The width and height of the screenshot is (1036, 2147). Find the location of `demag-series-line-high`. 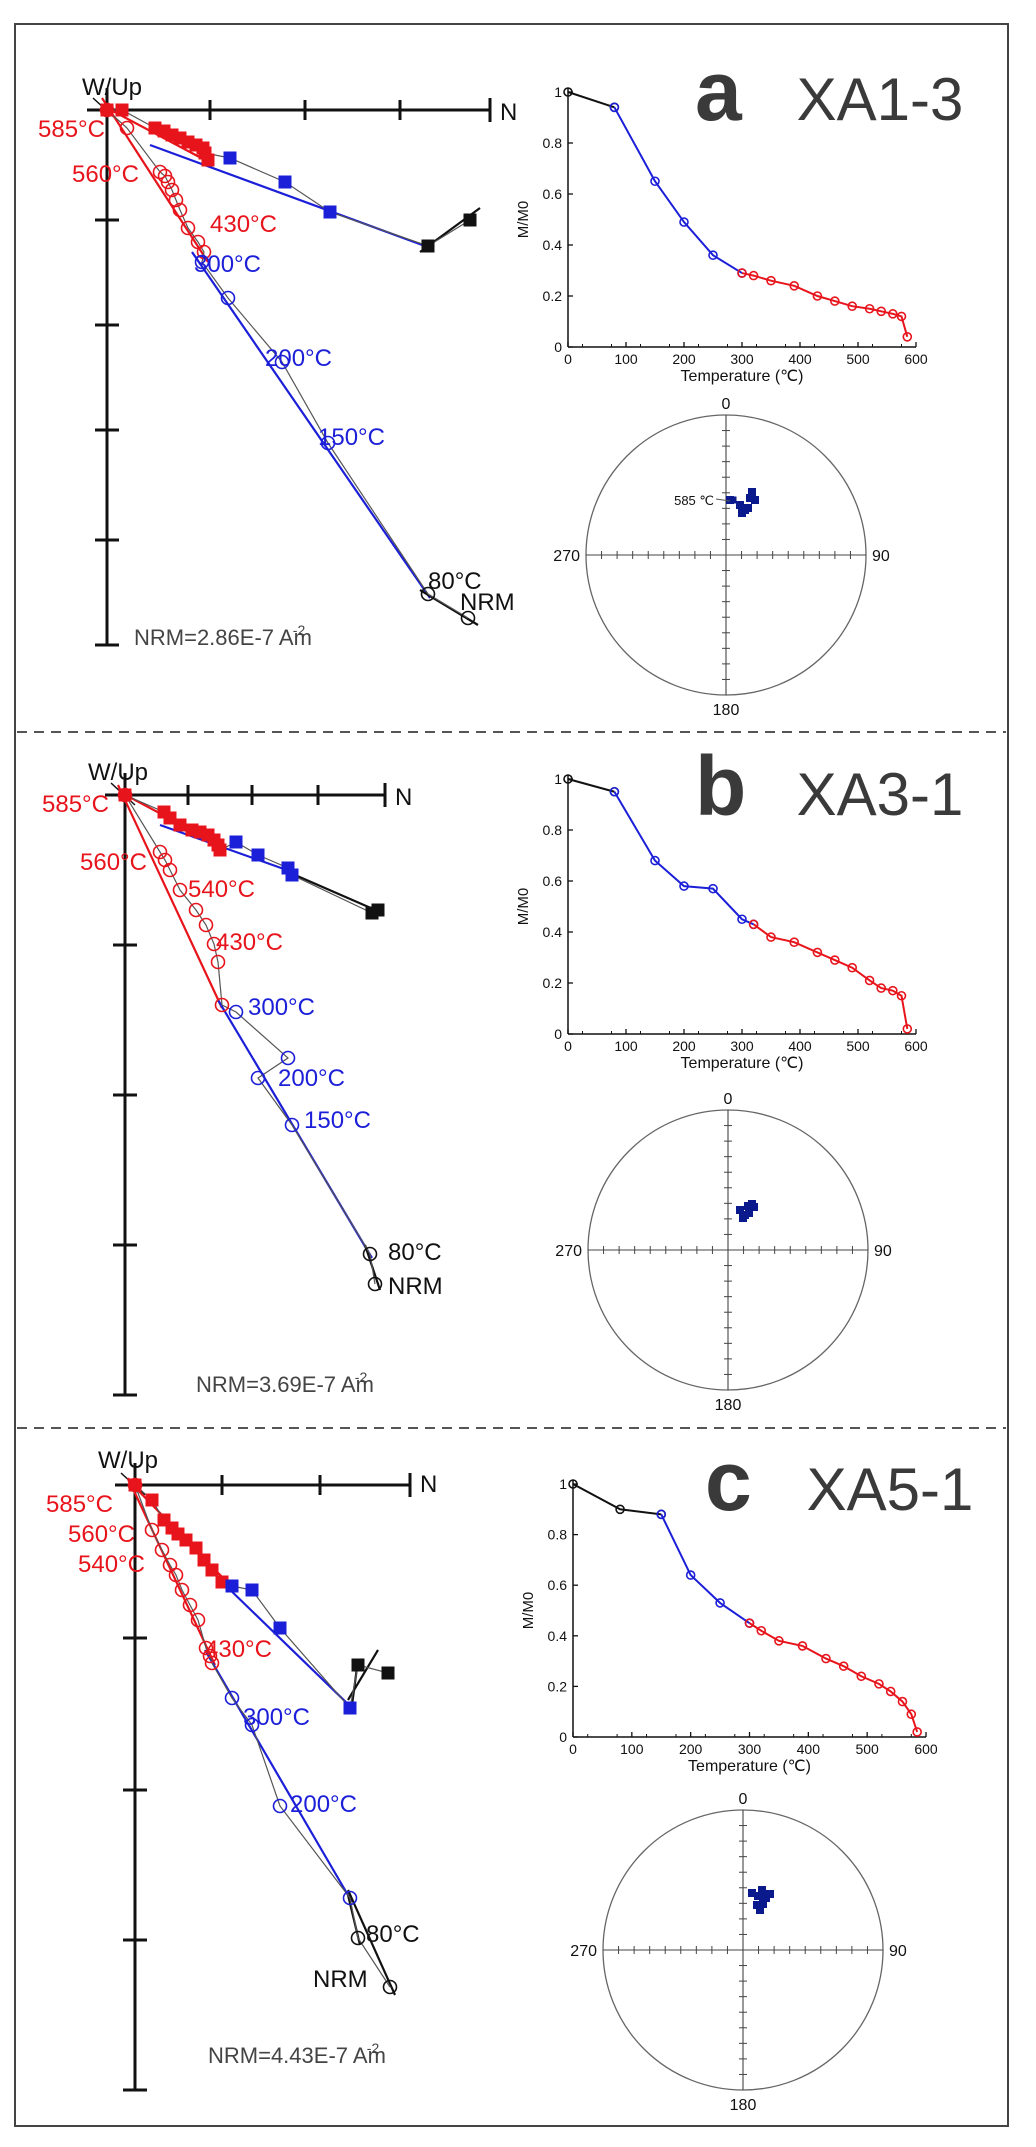

demag-series-line-high is located at coordinates (831, 976).